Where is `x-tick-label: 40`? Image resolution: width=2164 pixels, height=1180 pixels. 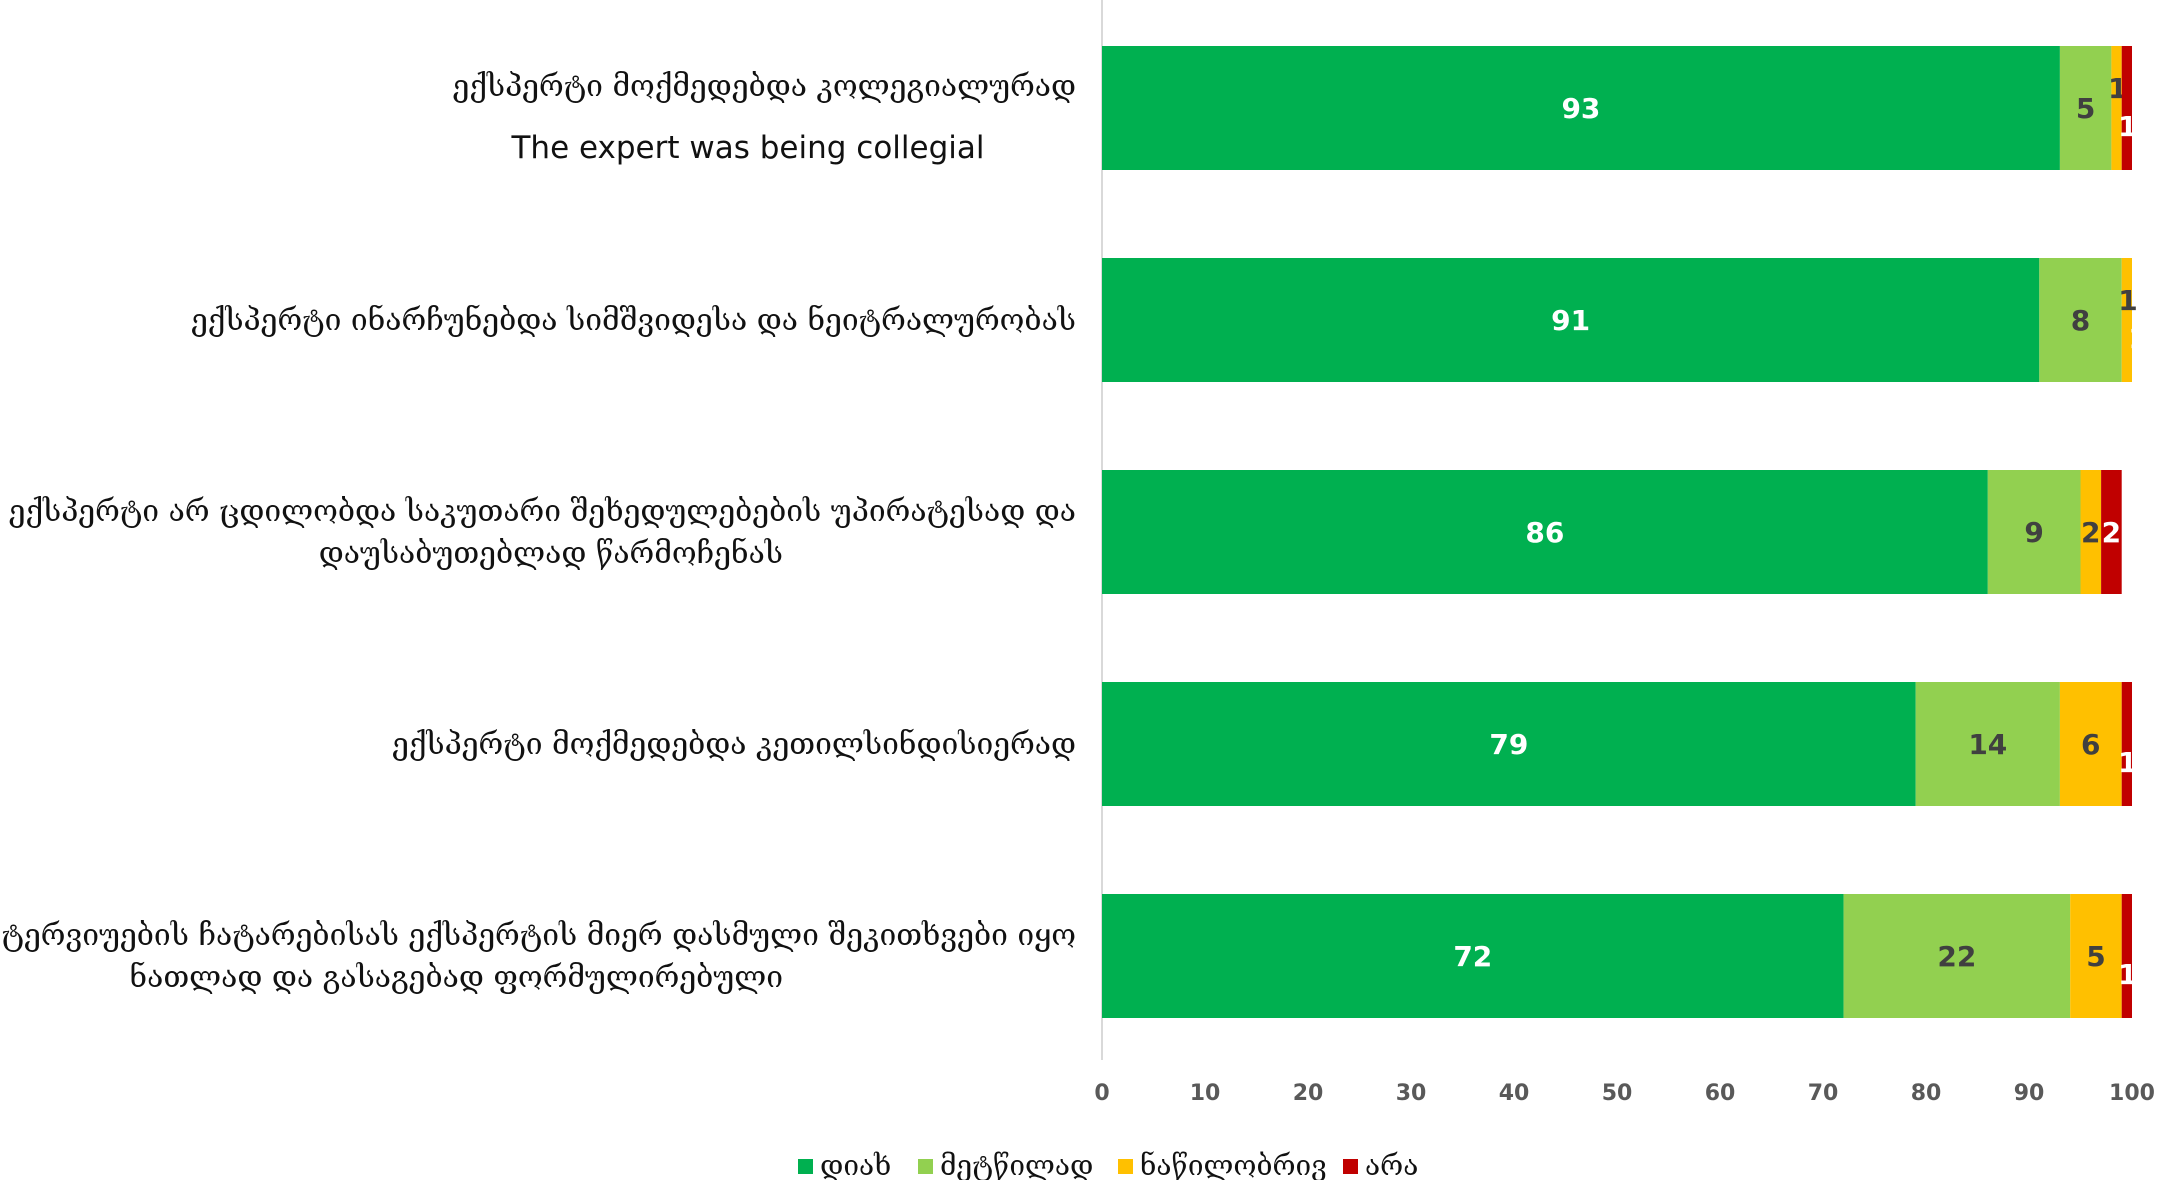
x-tick-label: 40 is located at coordinates (1514, 1093).